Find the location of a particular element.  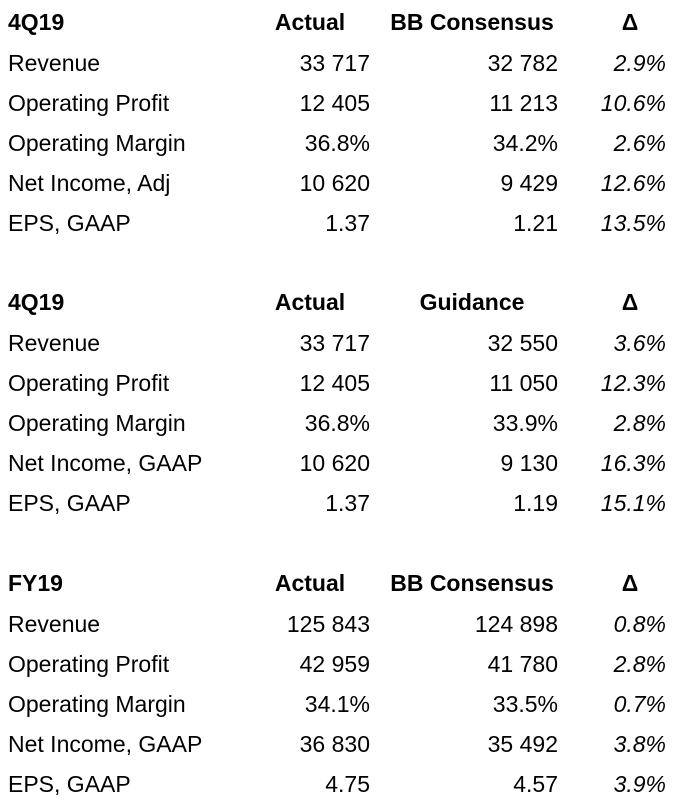

value-cell: 125 843 is located at coordinates (328, 624).